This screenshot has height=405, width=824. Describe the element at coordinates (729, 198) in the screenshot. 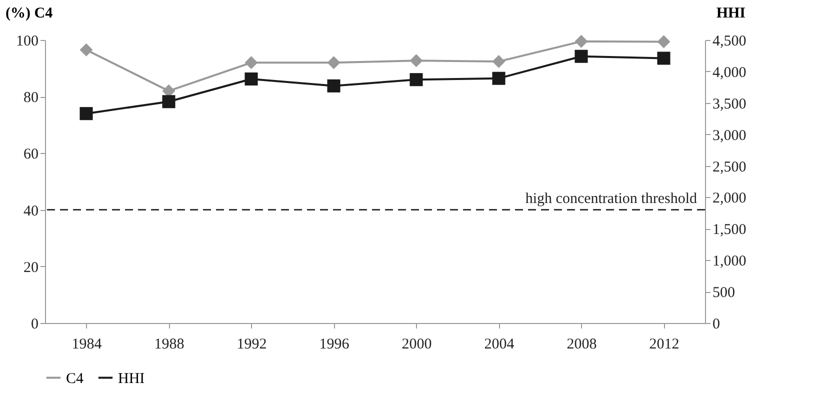

I see `y2-tick-label: 2,000` at that location.